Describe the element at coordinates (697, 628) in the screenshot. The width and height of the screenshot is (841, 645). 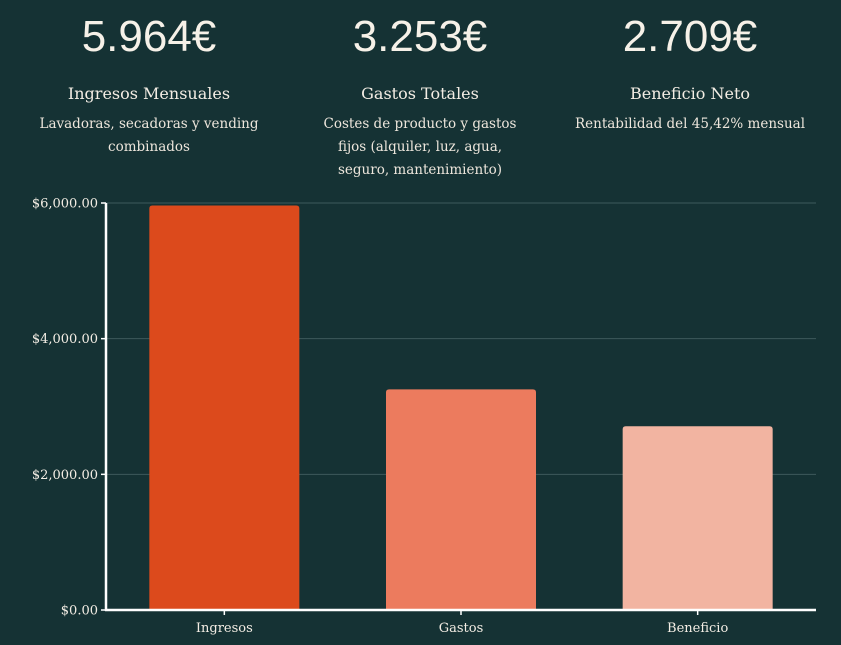
I see `x-tick-label: Beneficio` at that location.